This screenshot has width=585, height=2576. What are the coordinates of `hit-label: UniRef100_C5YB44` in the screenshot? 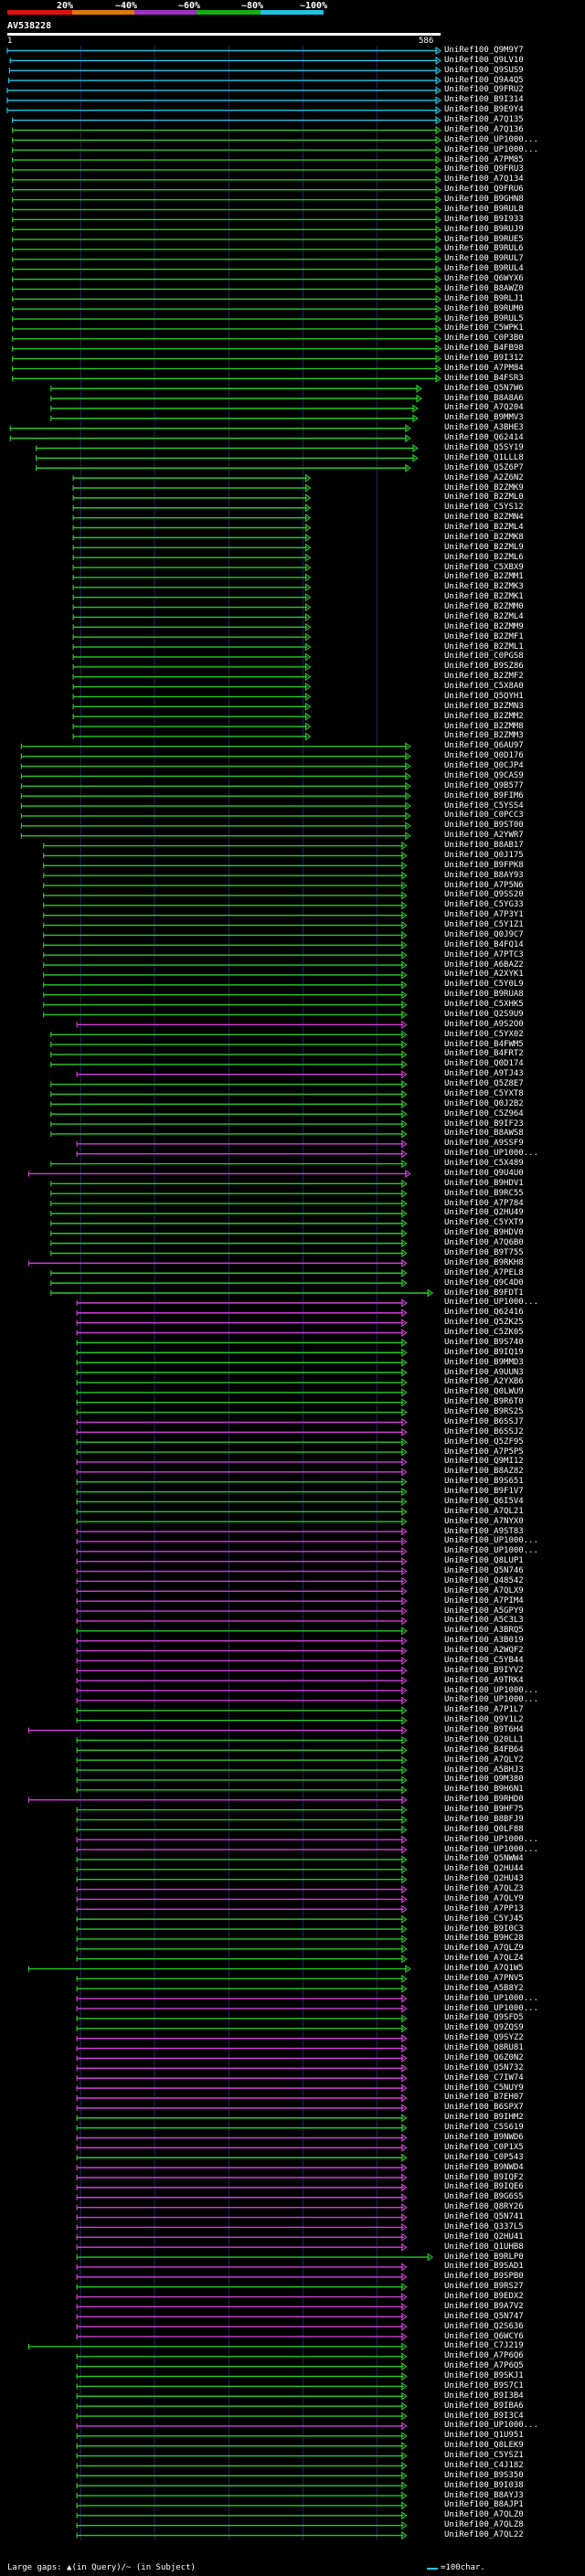 It's located at (484, 1660).